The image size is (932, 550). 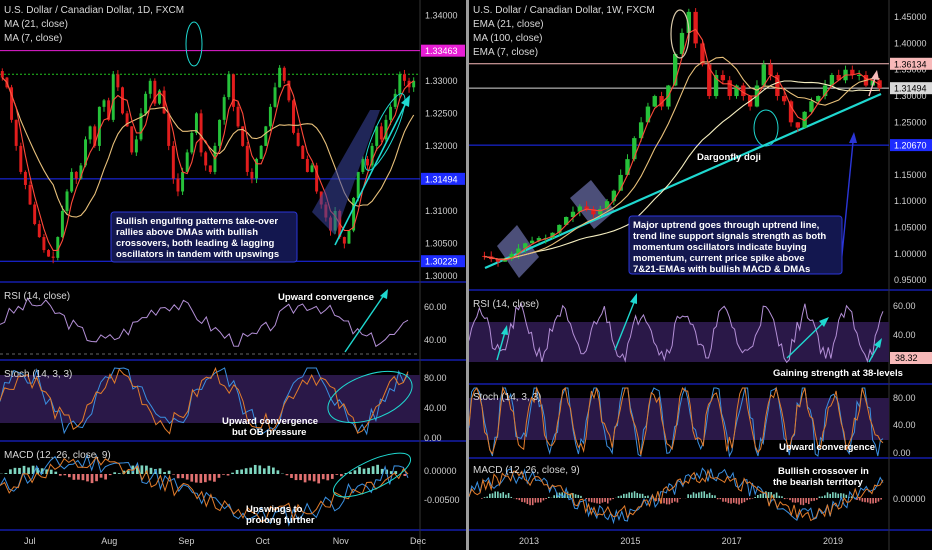 I want to click on x-tick-label: Oct, so click(x=263, y=541).